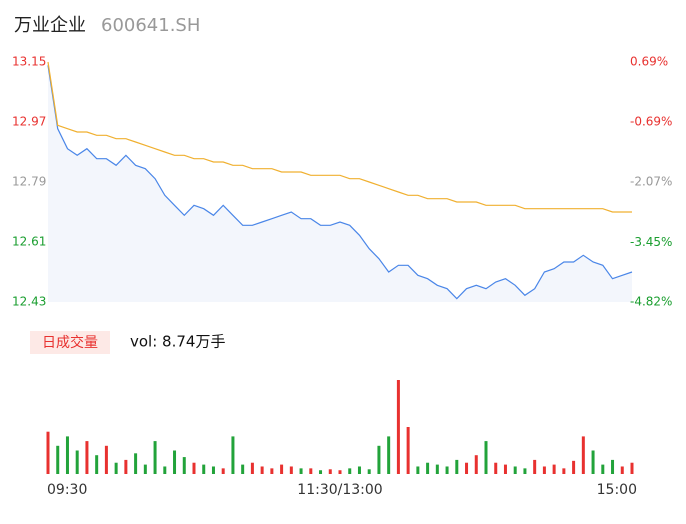 This screenshot has height=524, width=686. What do you see at coordinates (29, 242) in the screenshot?
I see `y-tick-label: 12.61` at bounding box center [29, 242].